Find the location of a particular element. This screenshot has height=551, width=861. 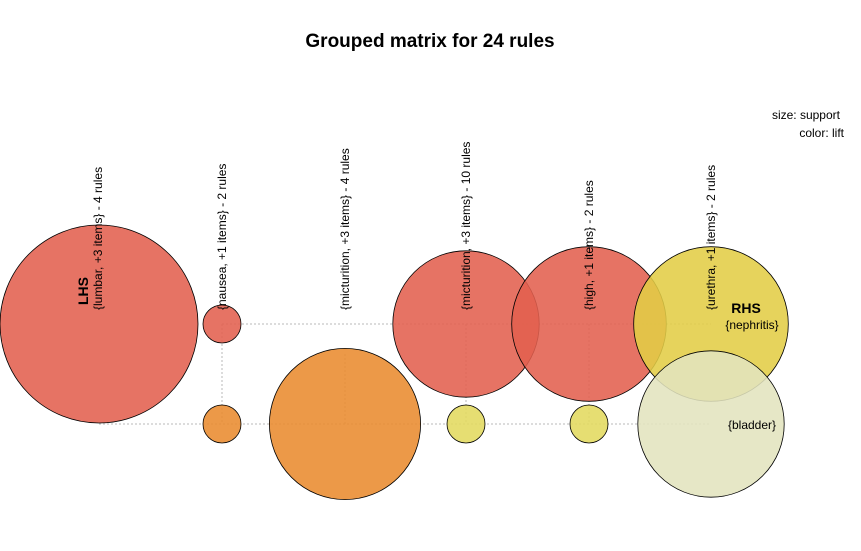

lhs-group-label: {lumbar, +3 items} - 4 rules is located at coordinates (98, 238).